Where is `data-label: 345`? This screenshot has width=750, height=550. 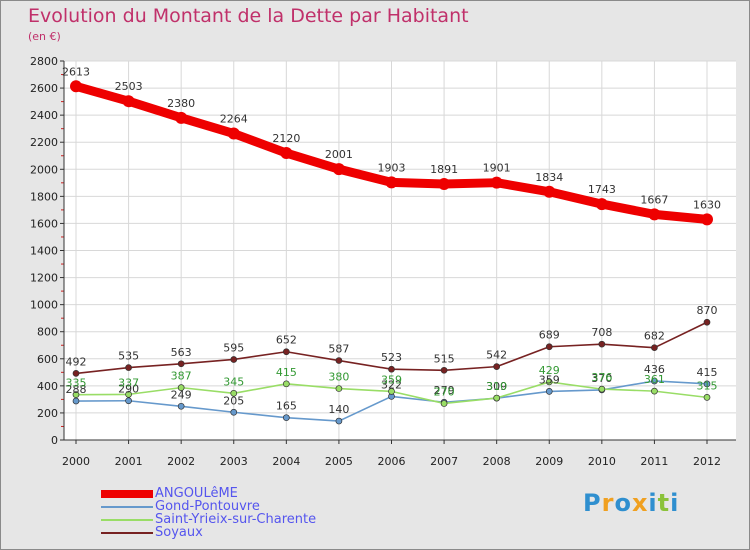
data-label: 345 is located at coordinates (233, 381).